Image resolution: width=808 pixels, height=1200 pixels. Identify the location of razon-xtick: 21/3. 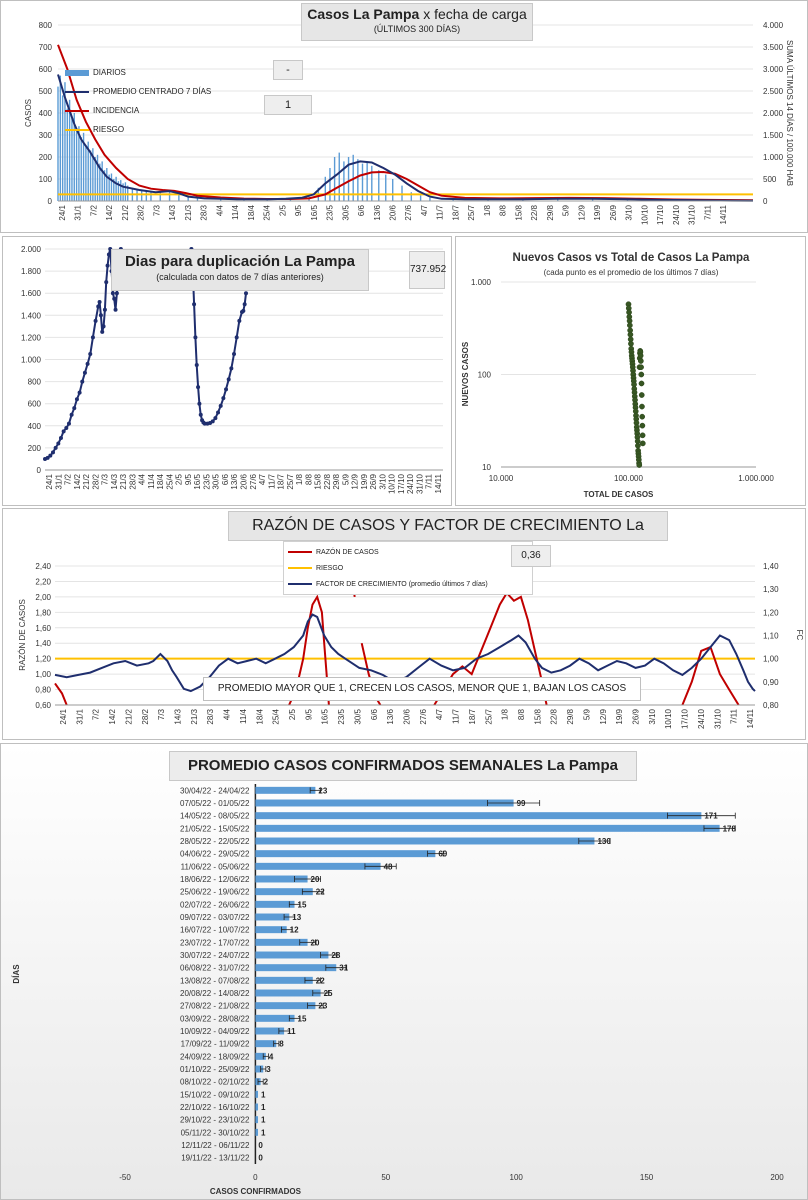
(194, 716).